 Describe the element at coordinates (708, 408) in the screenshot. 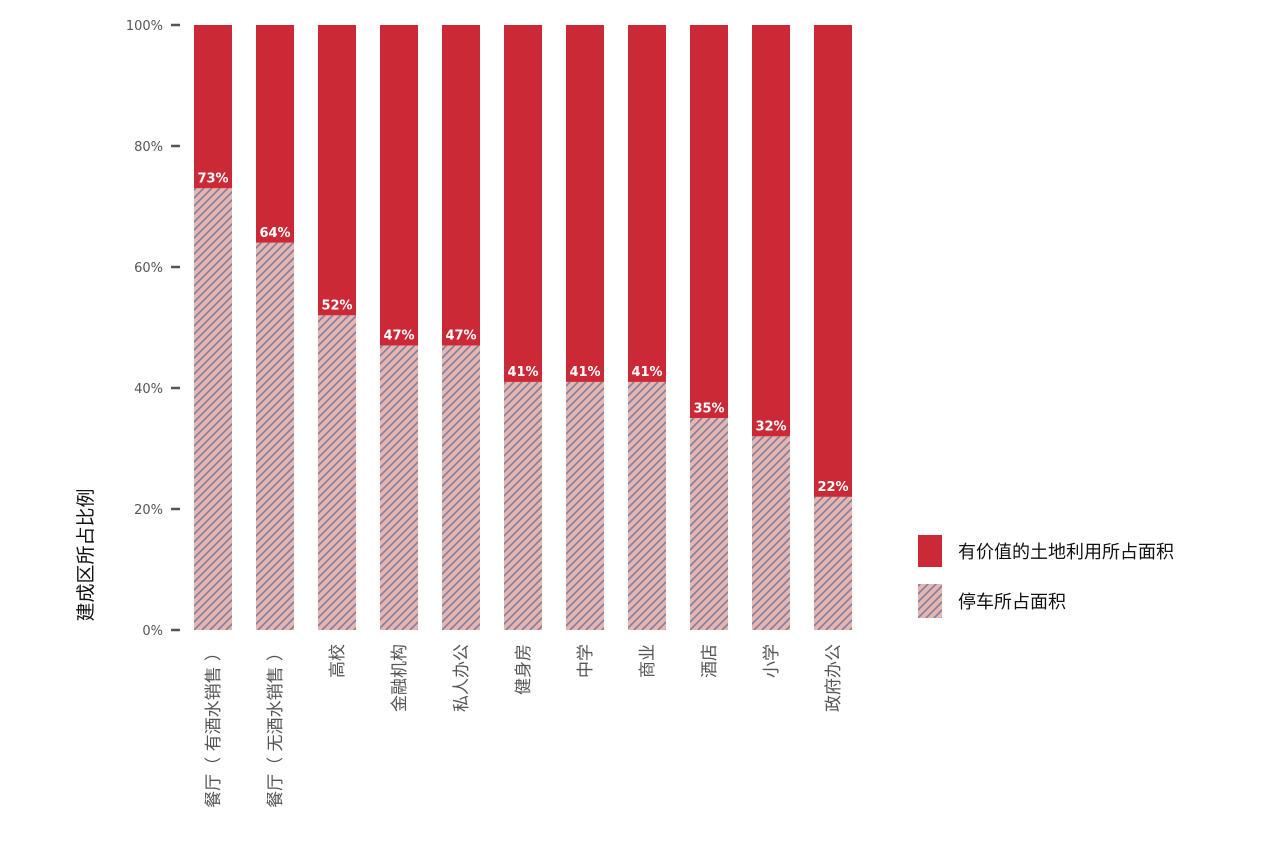

I see `data-label: 35%` at that location.